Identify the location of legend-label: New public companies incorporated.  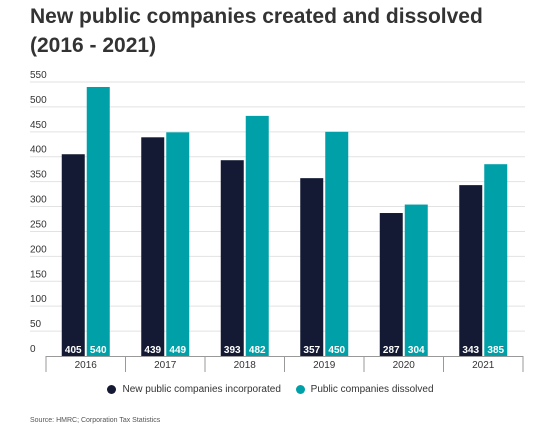
(201, 389).